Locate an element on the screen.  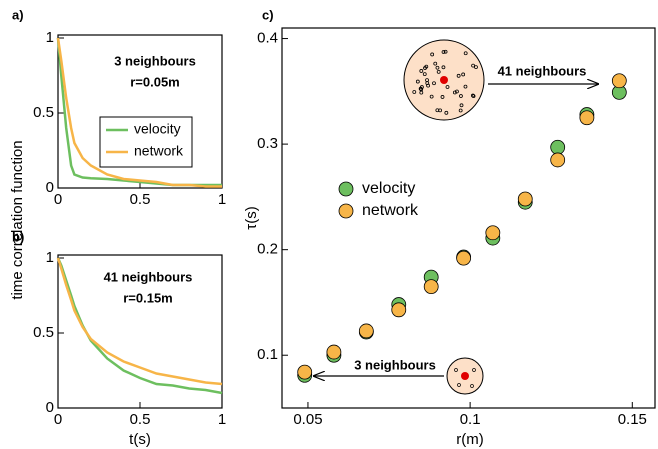
panel-label: a) is located at coordinates (18, 14).